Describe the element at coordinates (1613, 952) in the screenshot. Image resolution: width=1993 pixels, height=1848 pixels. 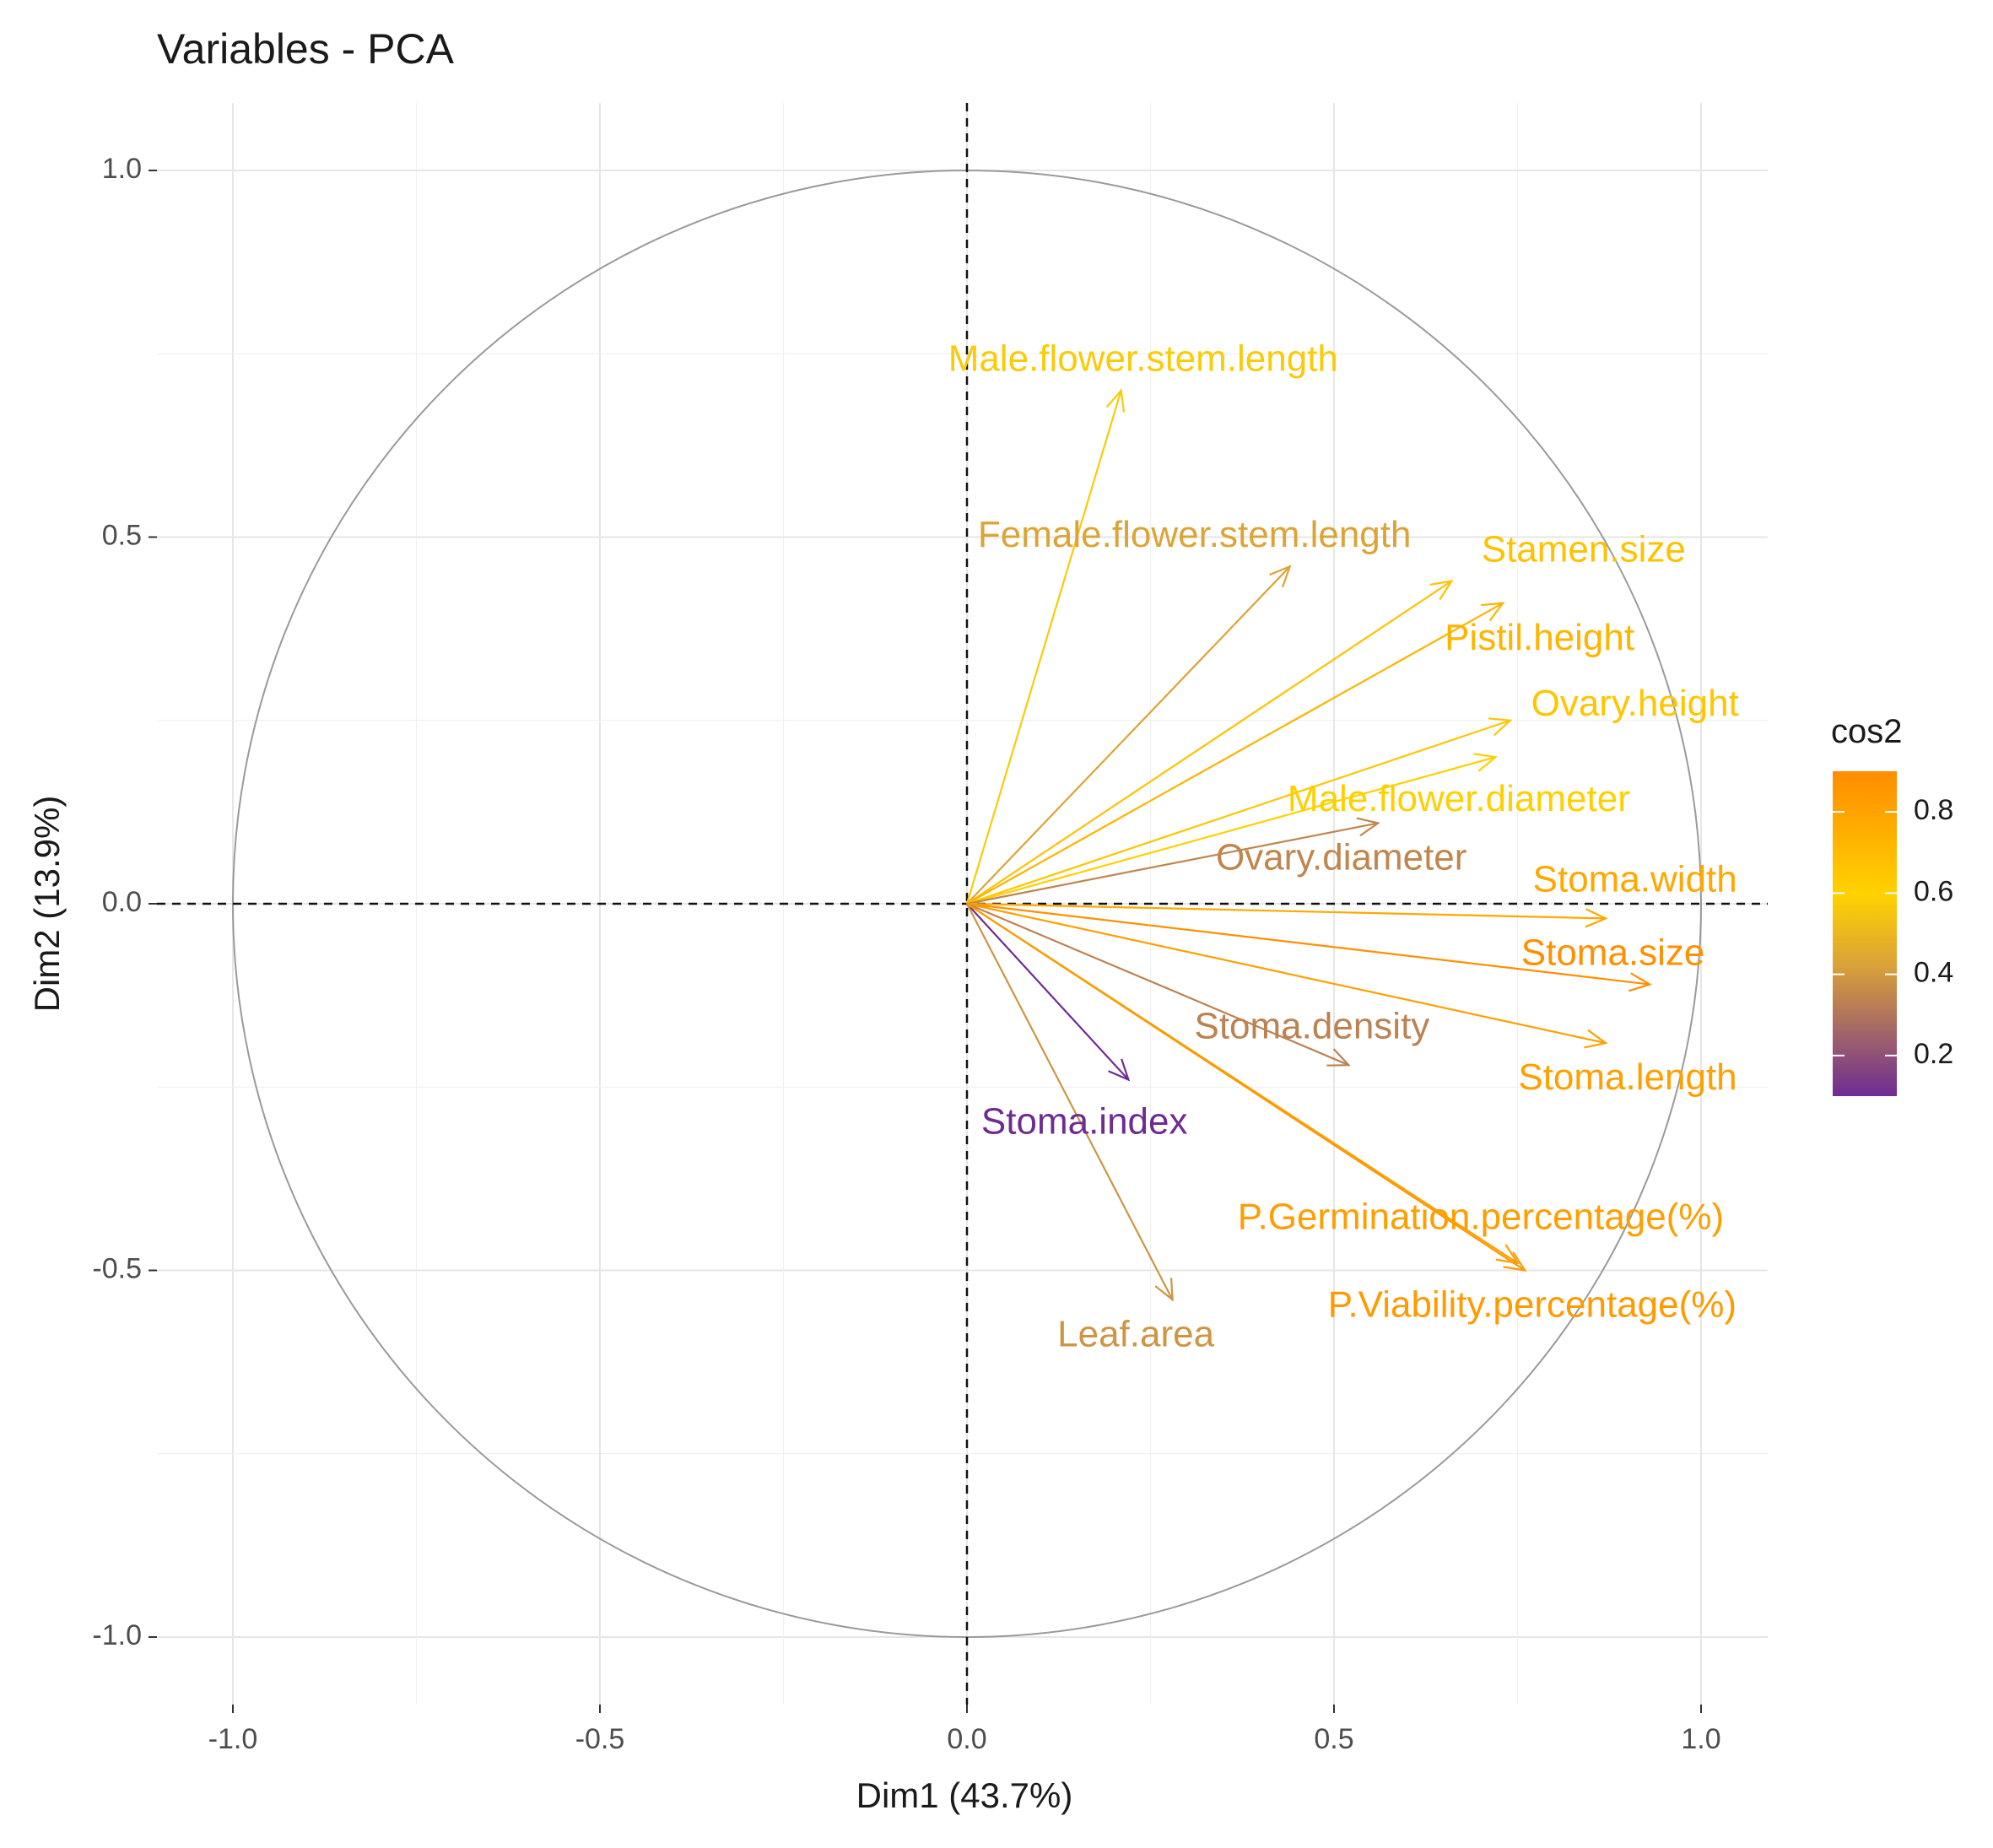
I see `variable-label: Stoma.size` at that location.